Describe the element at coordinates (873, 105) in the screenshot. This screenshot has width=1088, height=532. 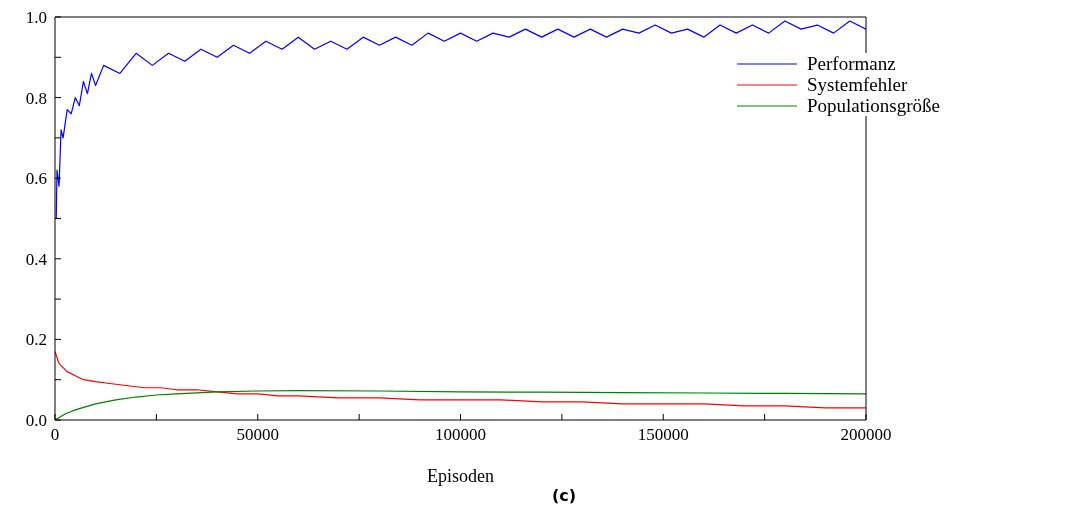
I see `legend-label: Populationsgröße` at that location.